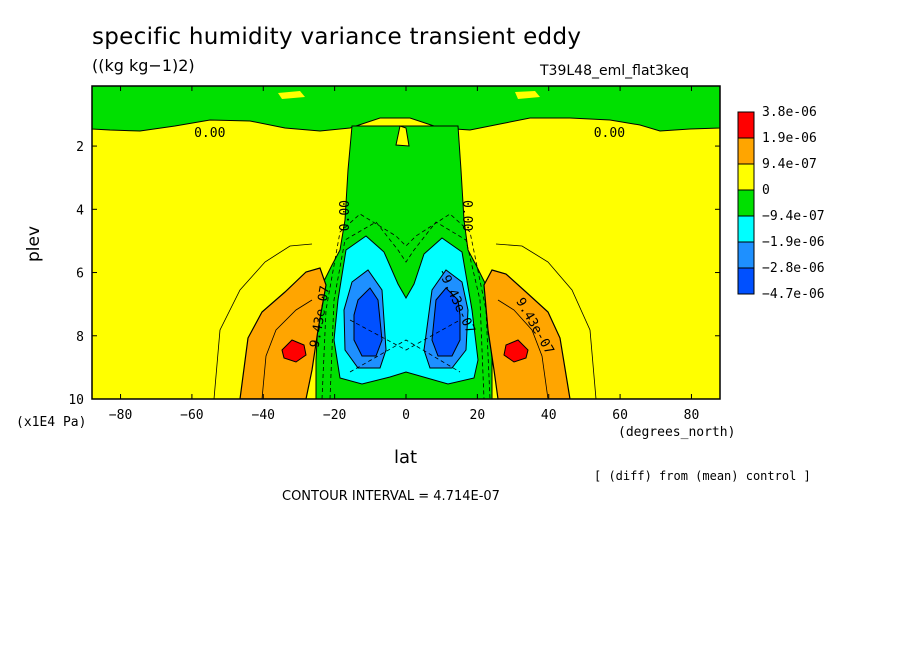 The width and height of the screenshot is (904, 654). Describe the element at coordinates (793, 294) in the screenshot. I see `legend-label: −4.7e-06` at that location.